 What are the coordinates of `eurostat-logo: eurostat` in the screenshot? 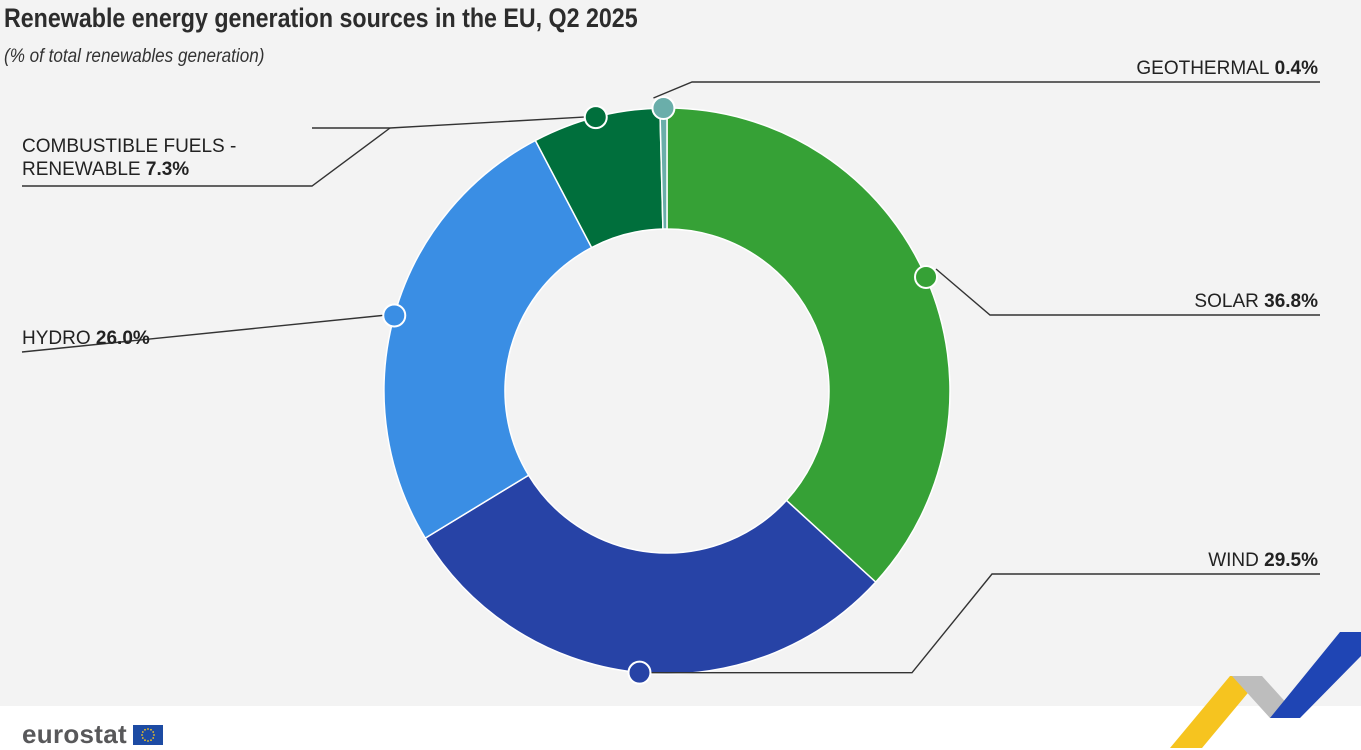 It's located at (92, 734).